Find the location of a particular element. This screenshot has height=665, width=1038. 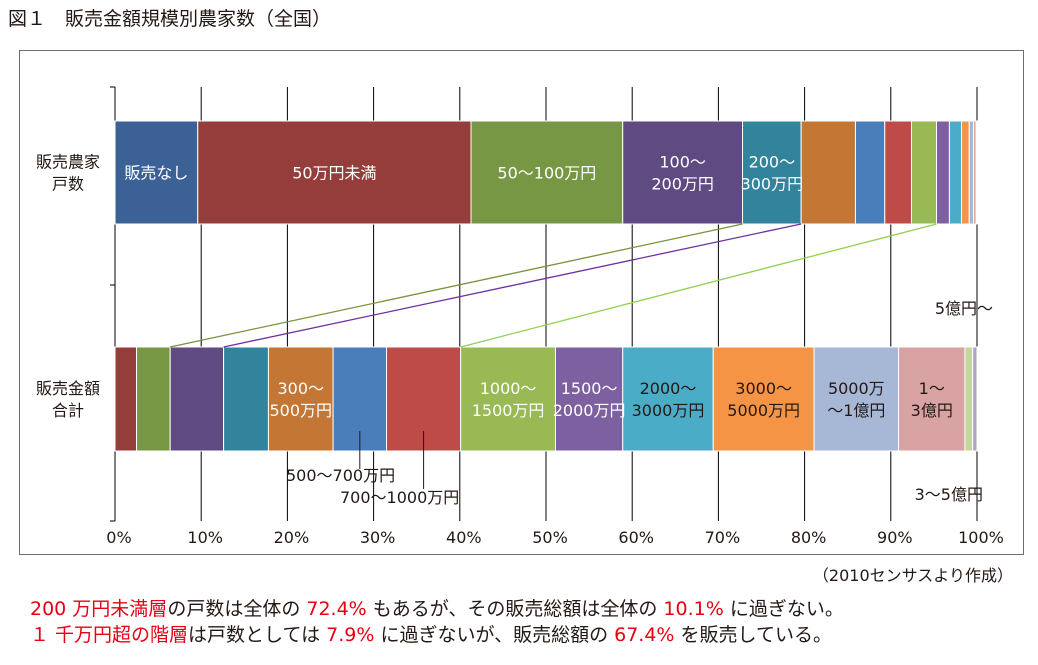

segment-label-11-2: ～1億円 is located at coordinates (856, 410).